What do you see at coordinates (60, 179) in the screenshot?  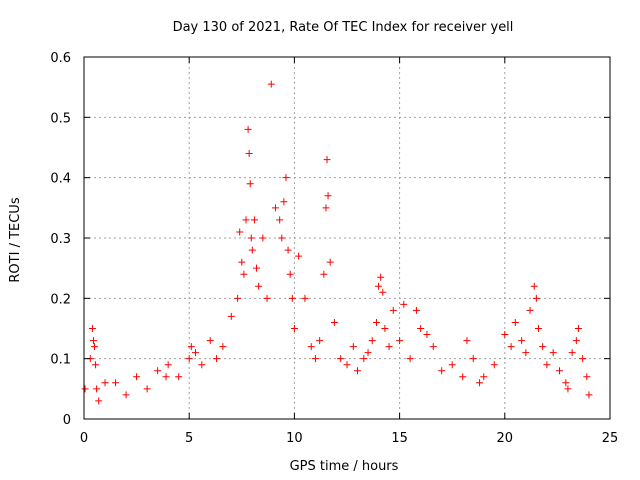 I see `y-tick-label: 0.4` at bounding box center [60, 179].